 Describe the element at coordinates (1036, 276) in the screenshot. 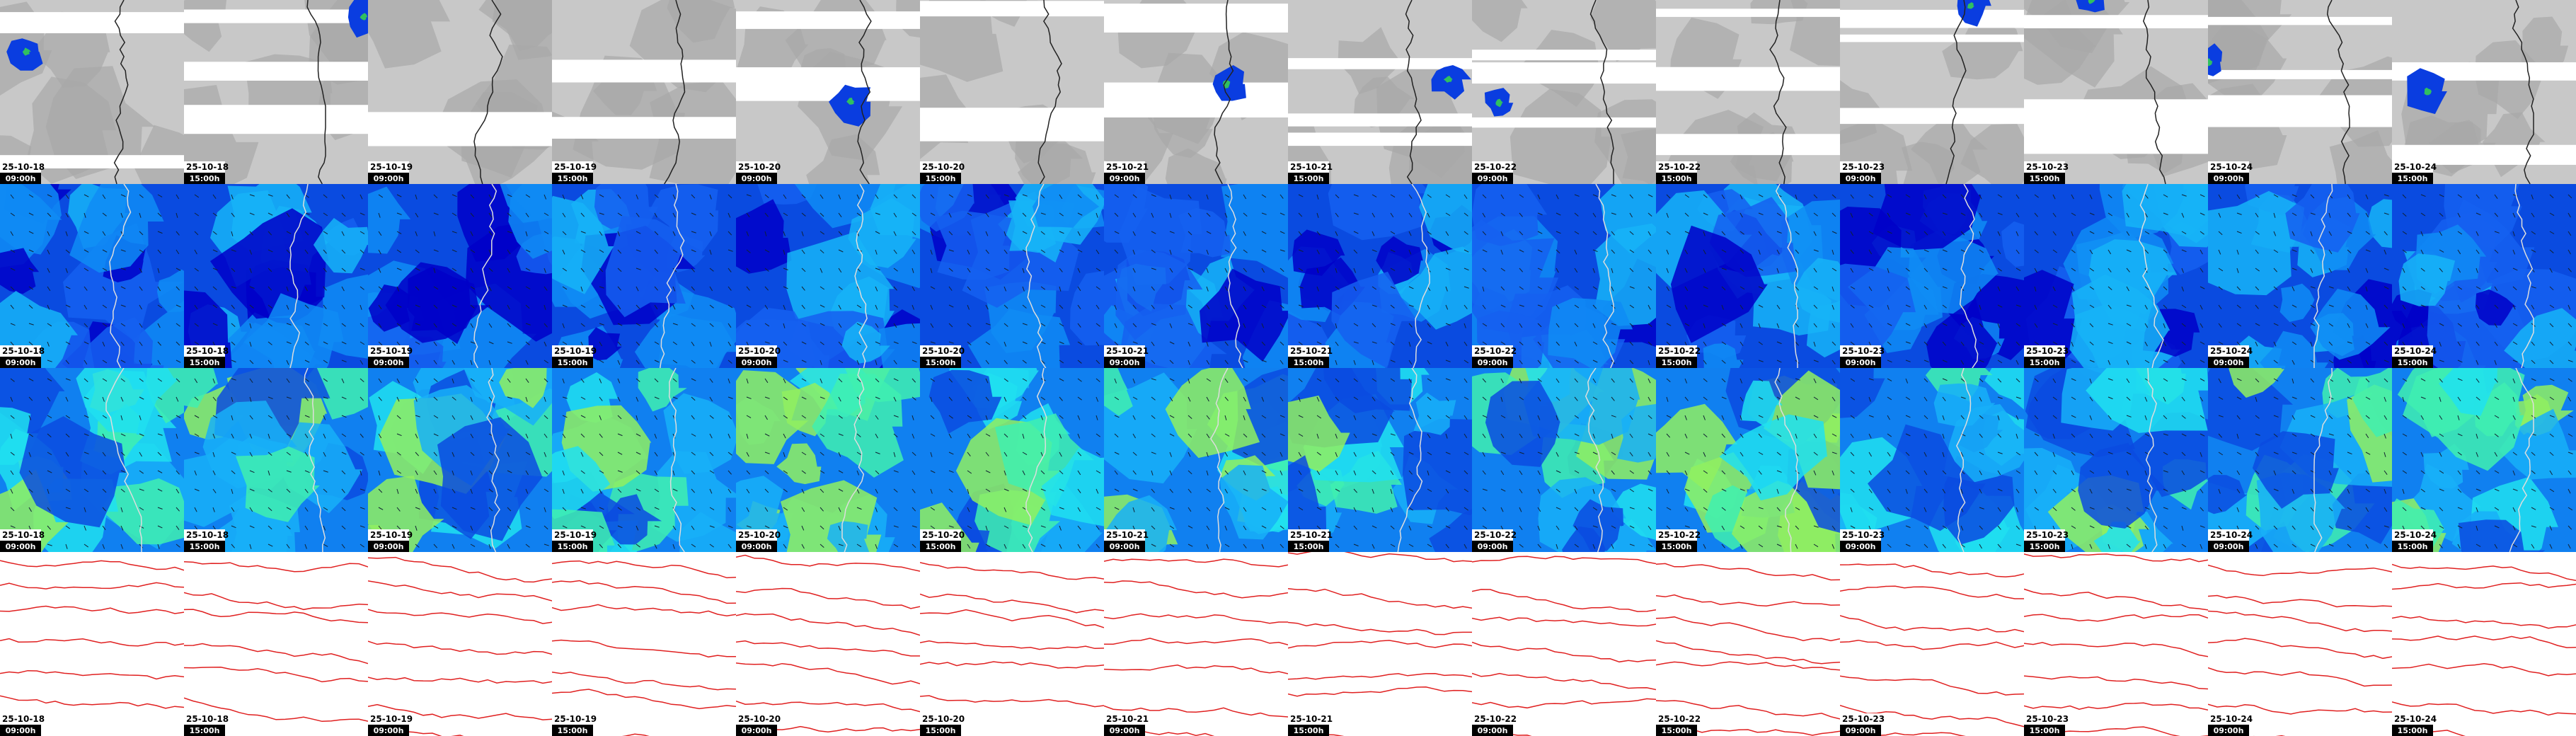

I see `coastline` at that location.